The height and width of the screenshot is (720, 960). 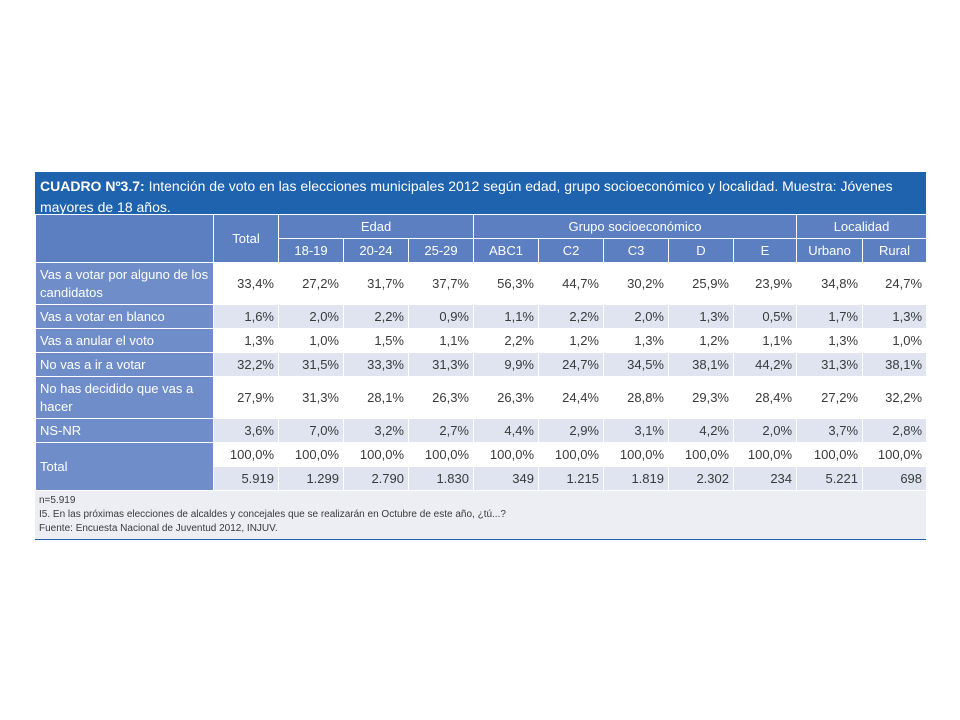 I want to click on table-cell: 0,5%, so click(x=765, y=316).